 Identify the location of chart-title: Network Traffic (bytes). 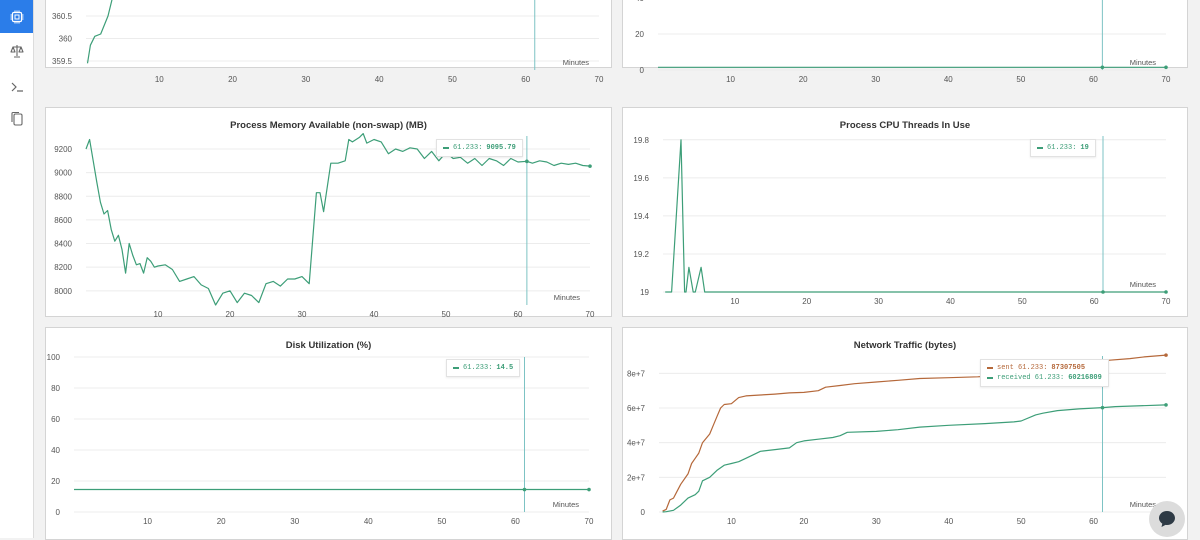
(905, 345).